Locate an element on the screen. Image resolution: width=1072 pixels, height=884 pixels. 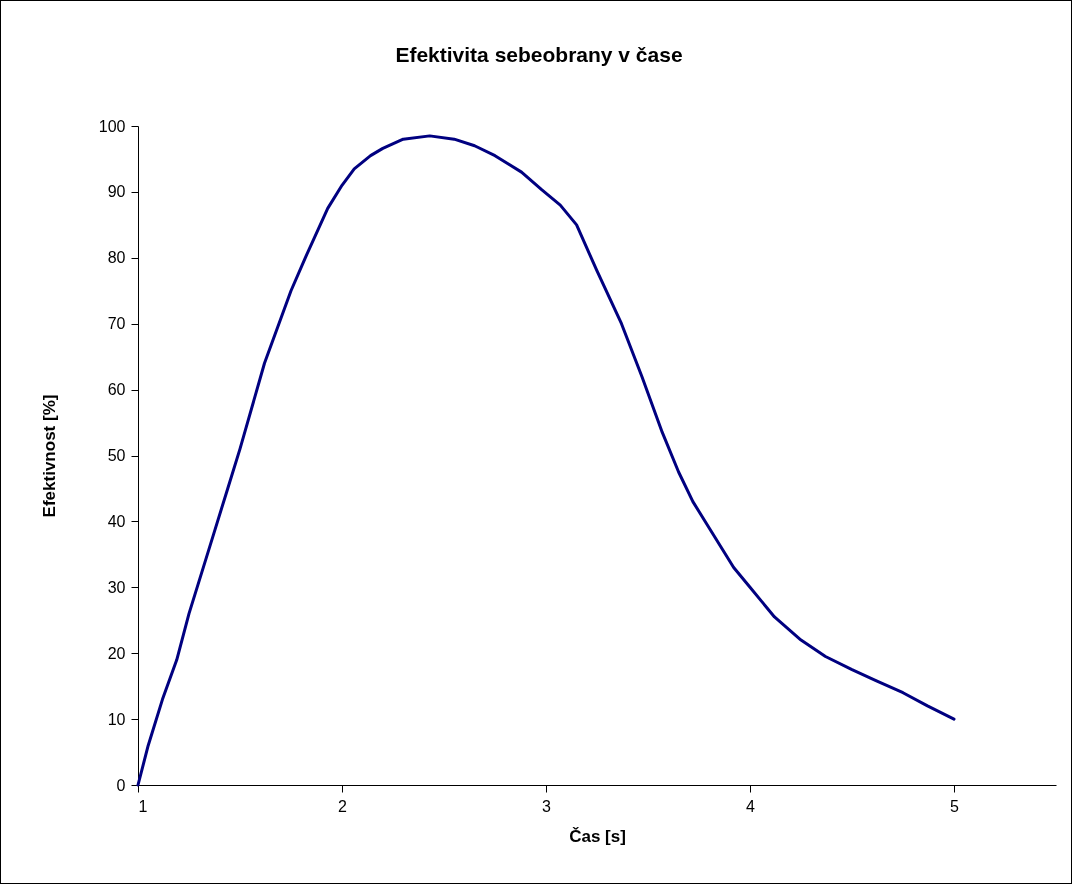
y-tick-label: 70 is located at coordinates (116, 324).